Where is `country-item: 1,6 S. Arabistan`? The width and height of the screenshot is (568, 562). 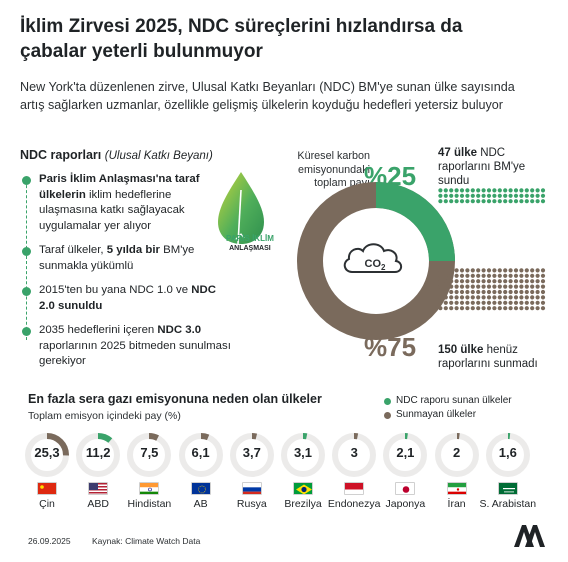
country-item: 1,6 S. Arabistan is located at coordinates (507, 473).